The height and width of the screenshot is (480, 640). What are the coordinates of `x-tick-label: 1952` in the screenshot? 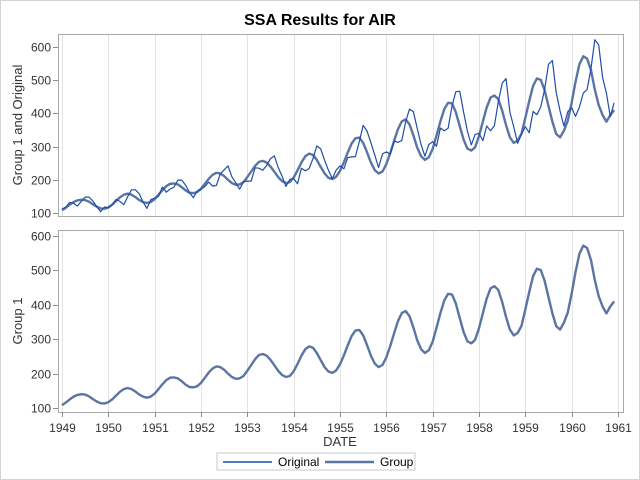 It's located at (201, 428).